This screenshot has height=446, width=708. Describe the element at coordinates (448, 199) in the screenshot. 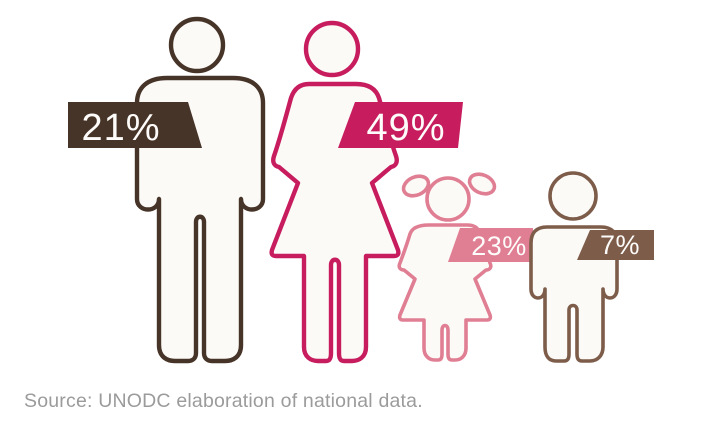

I see `girl-head` at that location.